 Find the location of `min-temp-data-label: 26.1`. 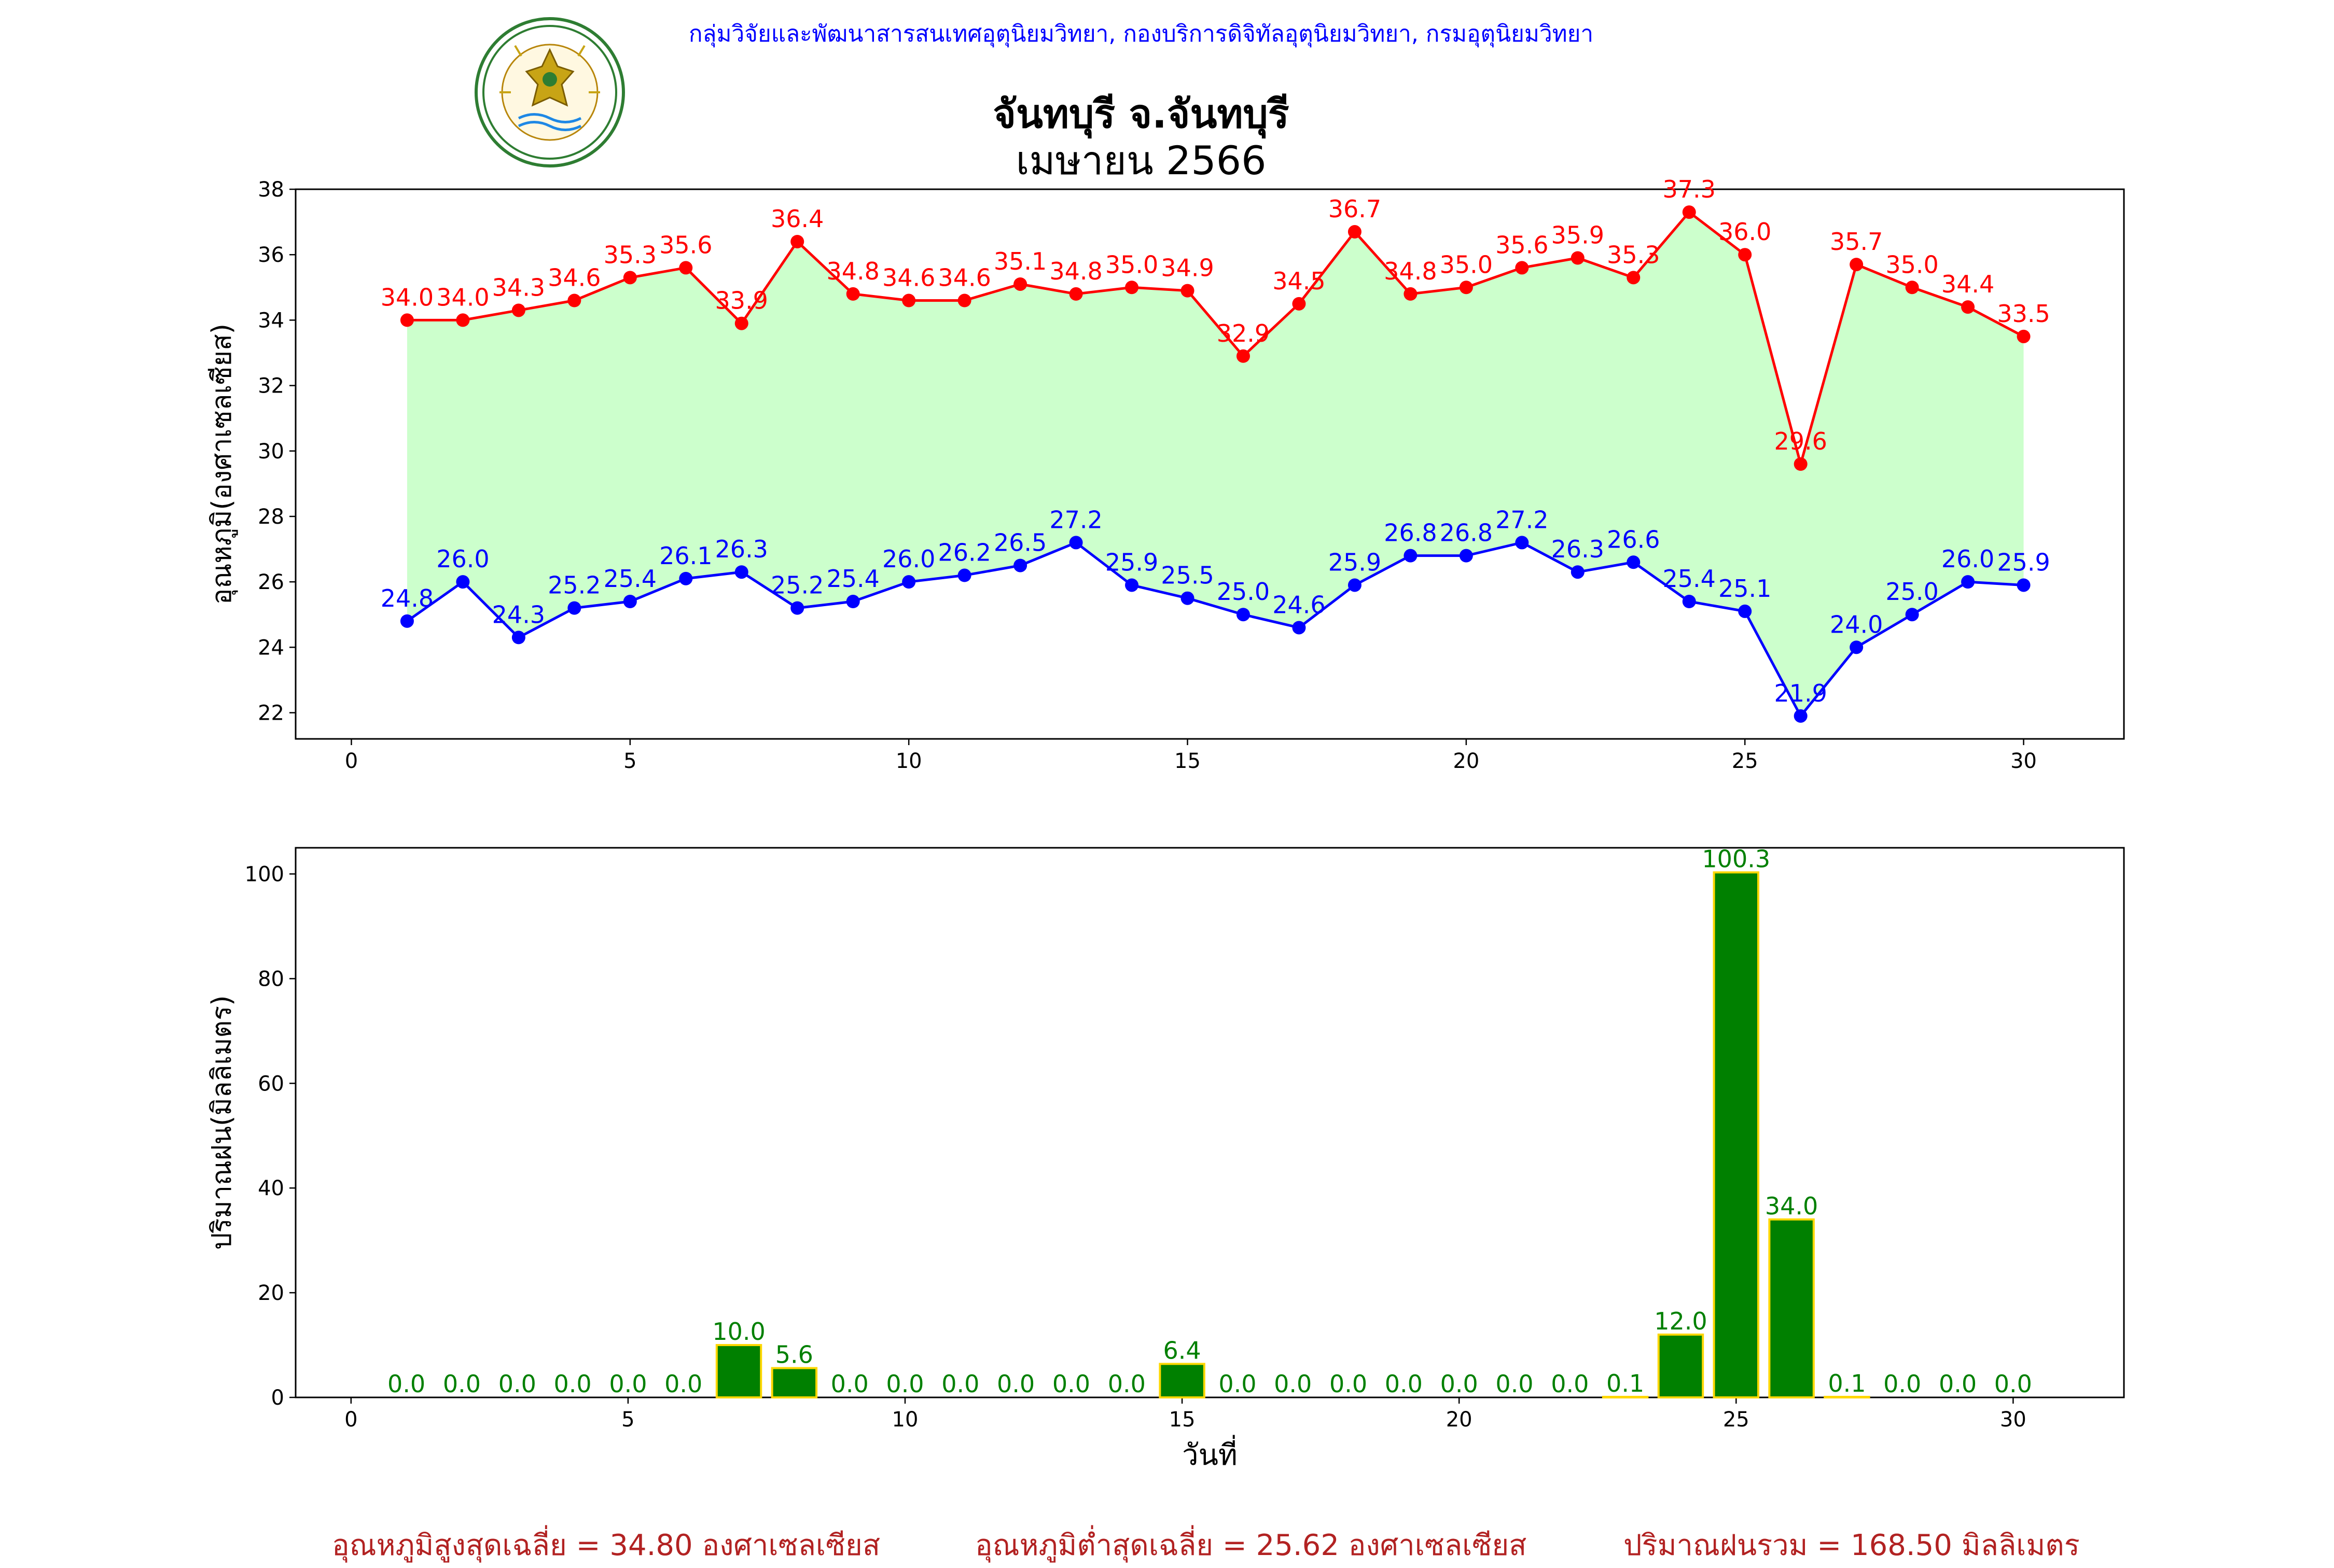

min-temp-data-label: 26.1 is located at coordinates (685, 556).